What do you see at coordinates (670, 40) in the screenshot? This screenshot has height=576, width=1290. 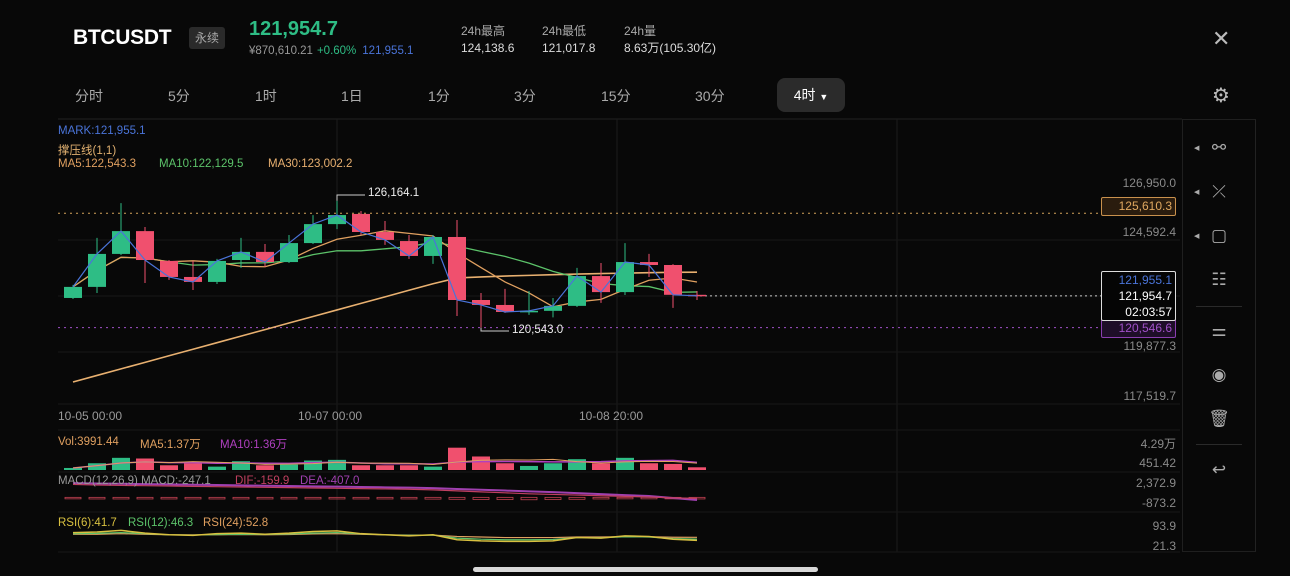 I see `stat-24h-volume: 24h量 8.63万(105.30亿)` at bounding box center [670, 40].